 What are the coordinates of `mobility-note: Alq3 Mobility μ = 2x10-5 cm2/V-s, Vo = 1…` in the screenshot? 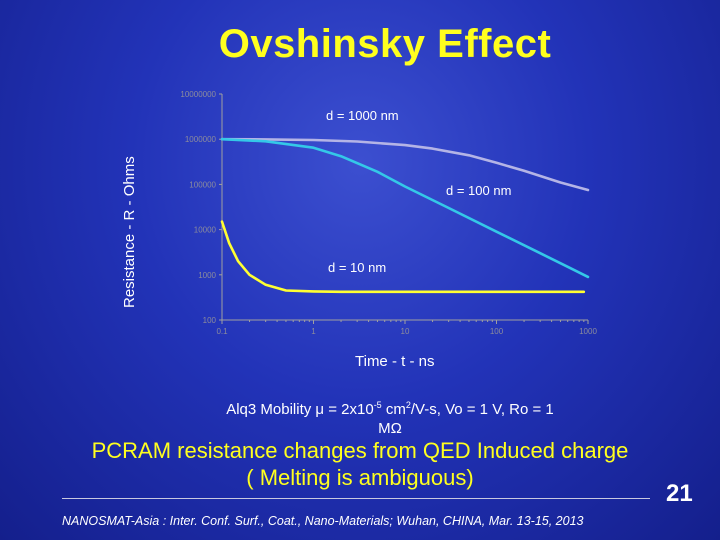 It's located at (390, 417).